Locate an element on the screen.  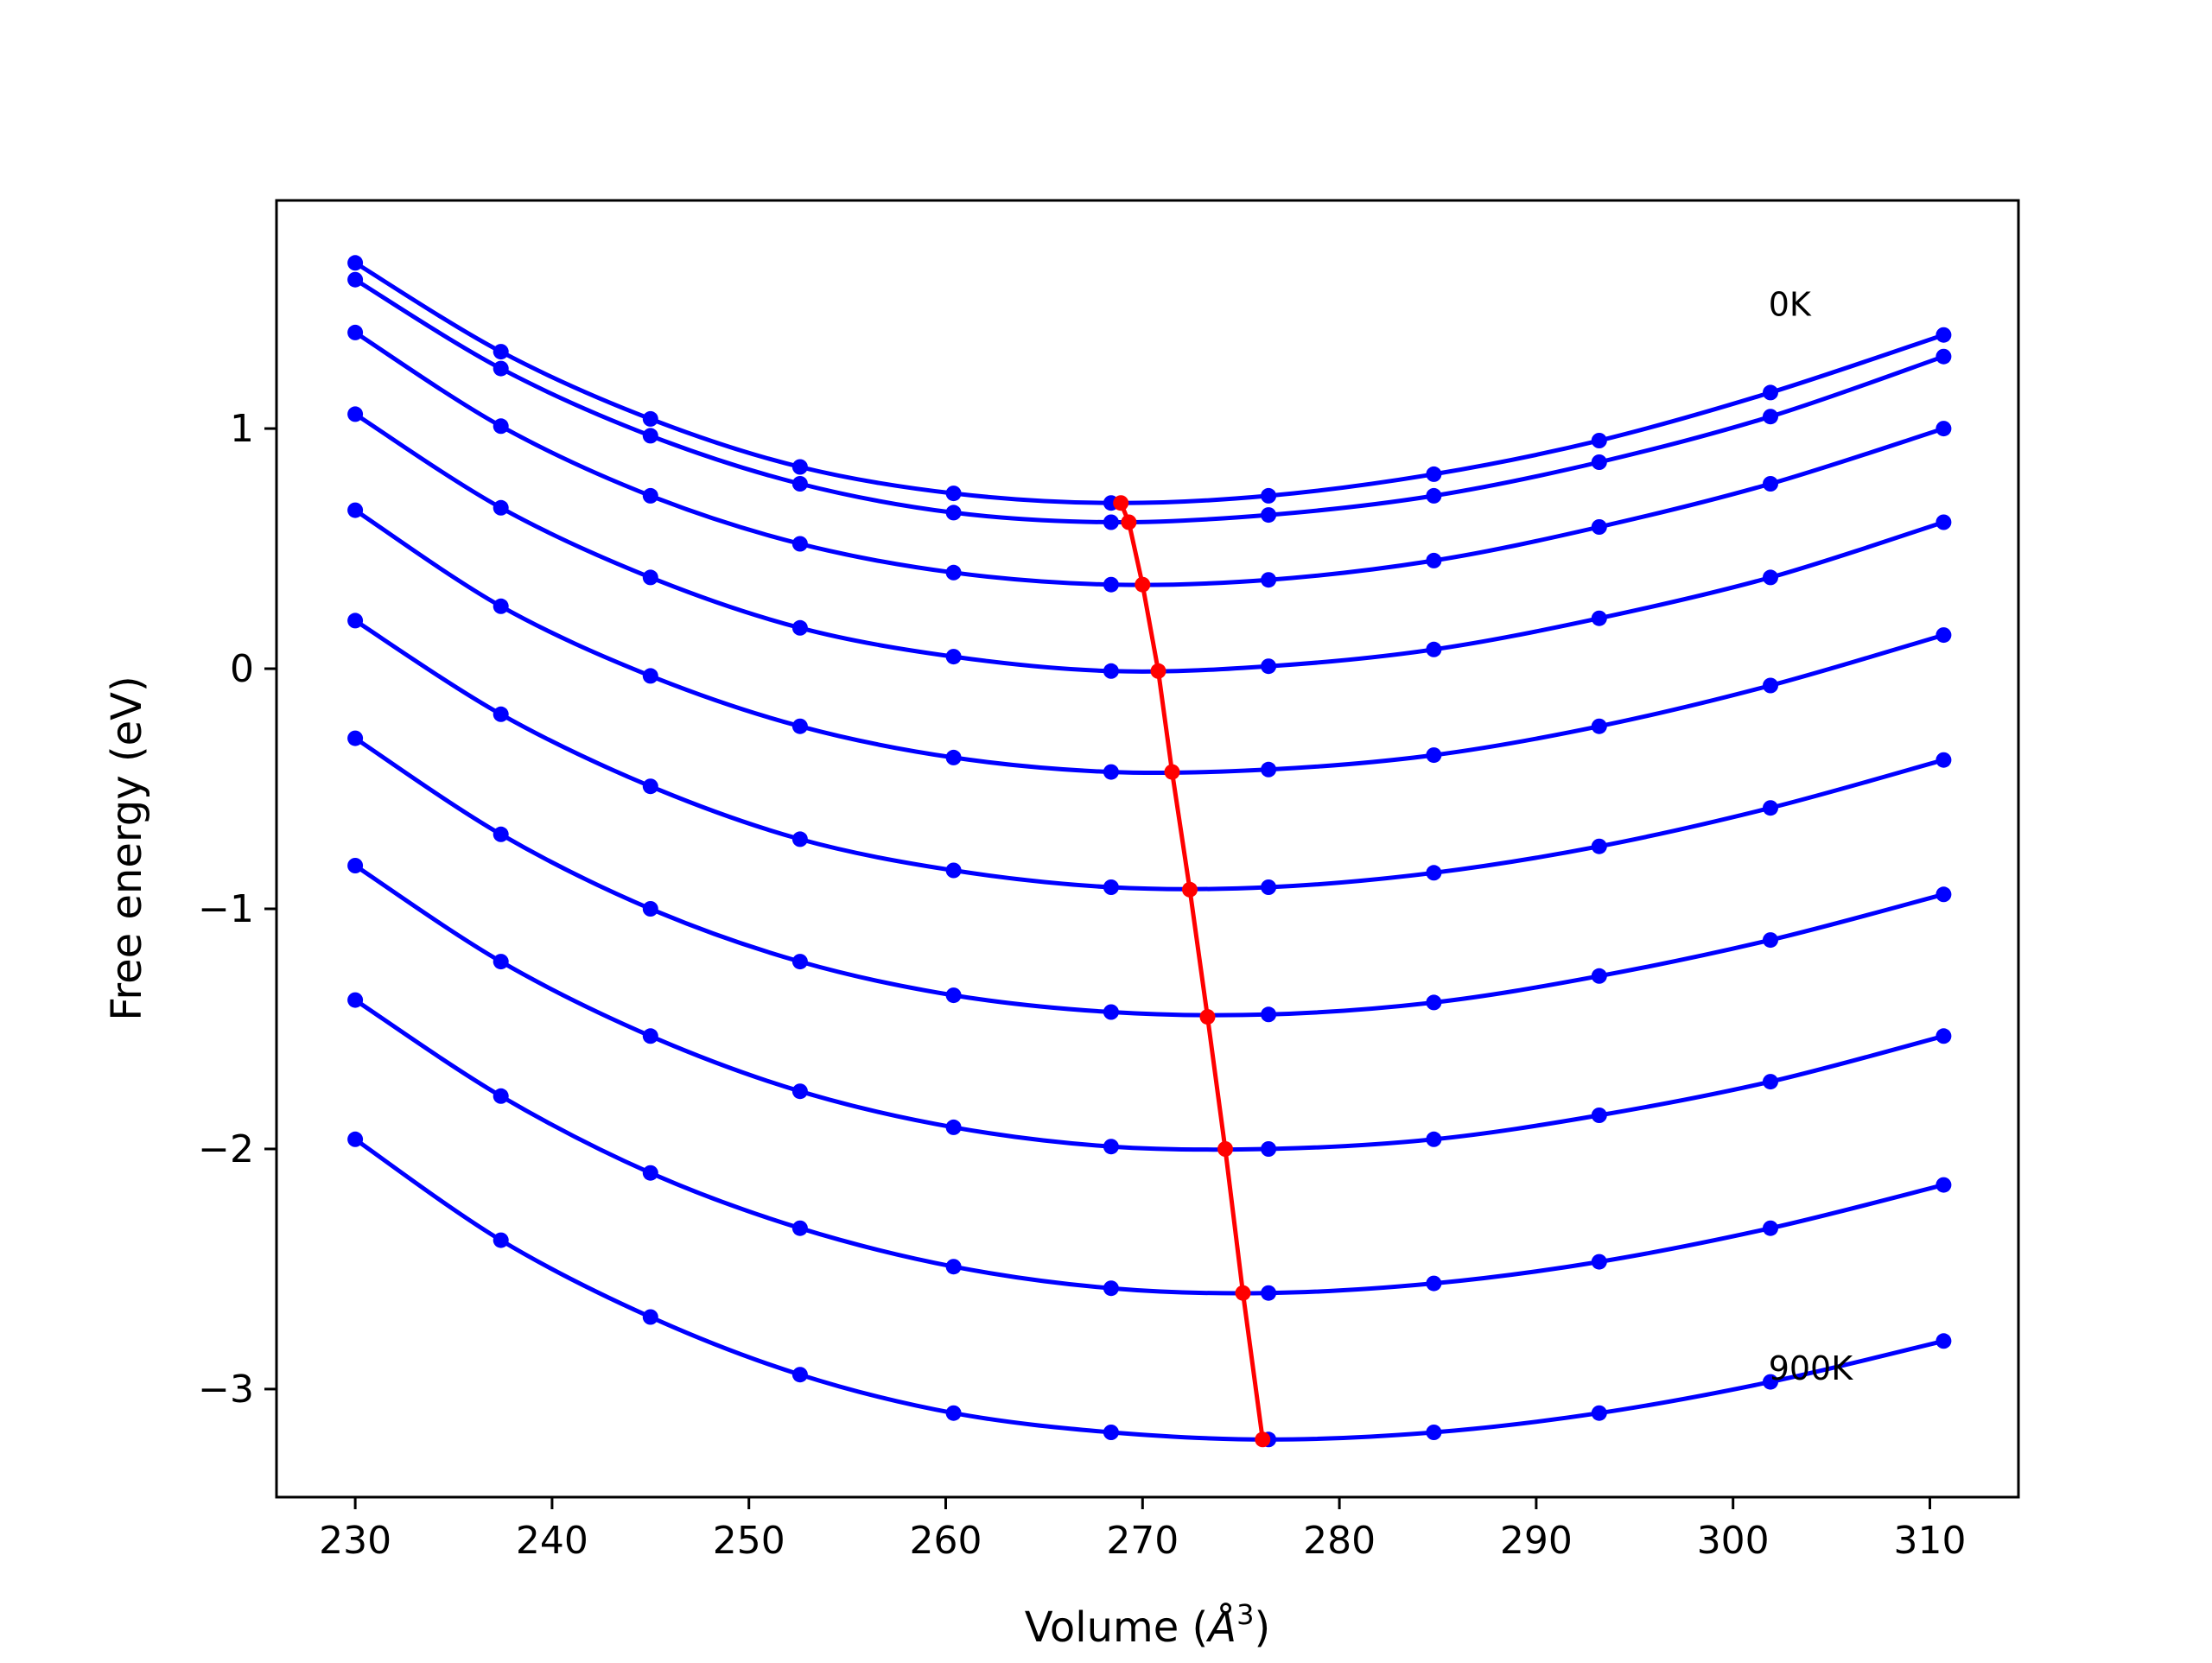
annotation-1: 0K is located at coordinates (1790, 304).